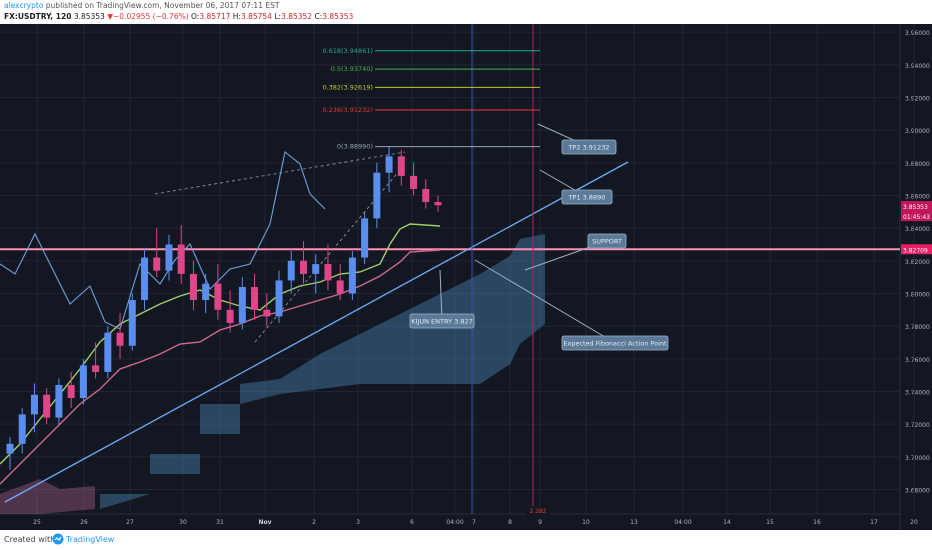 The image size is (932, 550). What do you see at coordinates (89, 16) in the screenshot?
I see `last-price: 3.85353` at bounding box center [89, 16].